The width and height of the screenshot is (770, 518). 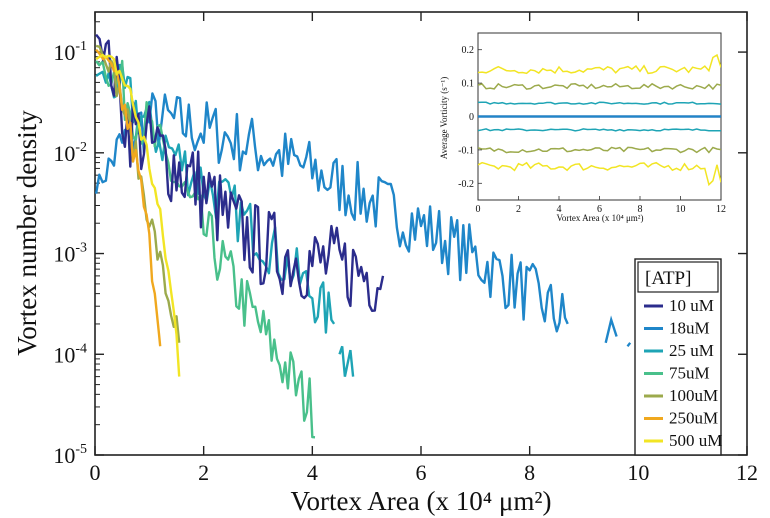 What do you see at coordinates (518, 209) in the screenshot?
I see `inset-x-tick-label: 2` at bounding box center [518, 209].